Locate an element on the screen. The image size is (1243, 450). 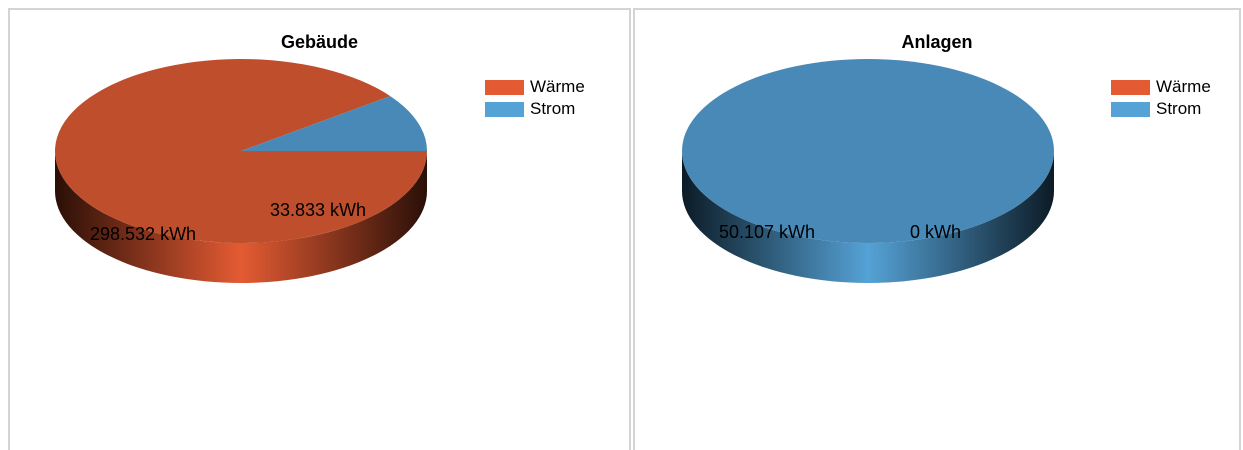
data-label-strom: 33.833 kWh is located at coordinates (318, 210).